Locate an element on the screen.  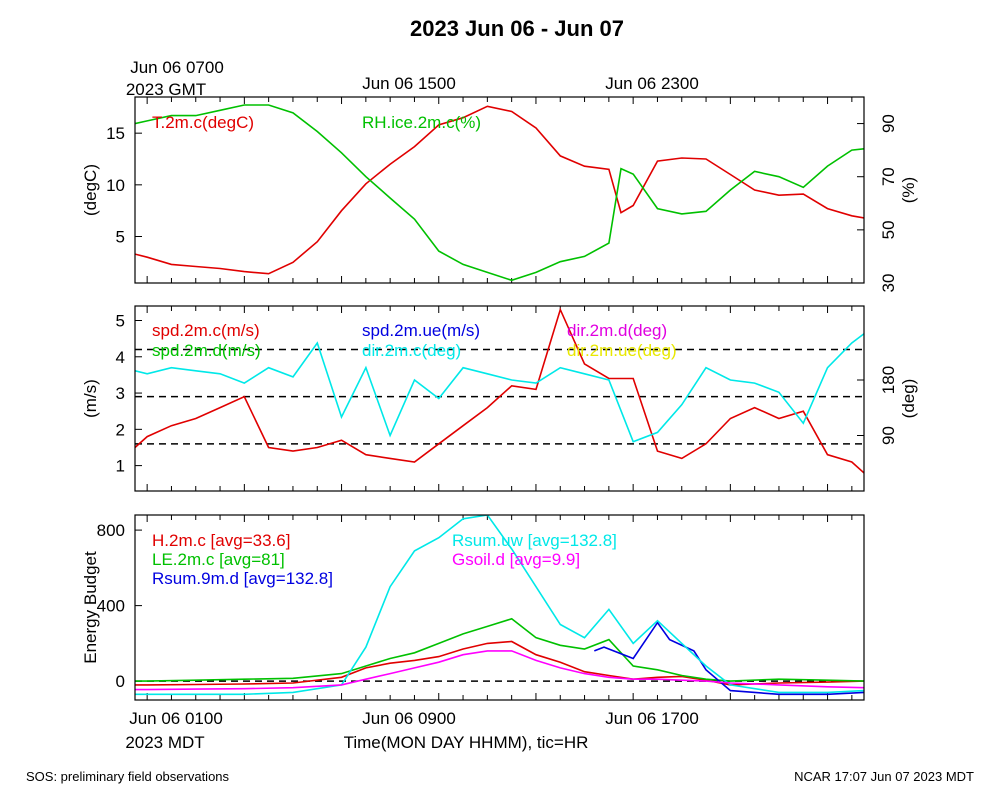
panel-2-ylabel: (m/s) is located at coordinates (90, 398).